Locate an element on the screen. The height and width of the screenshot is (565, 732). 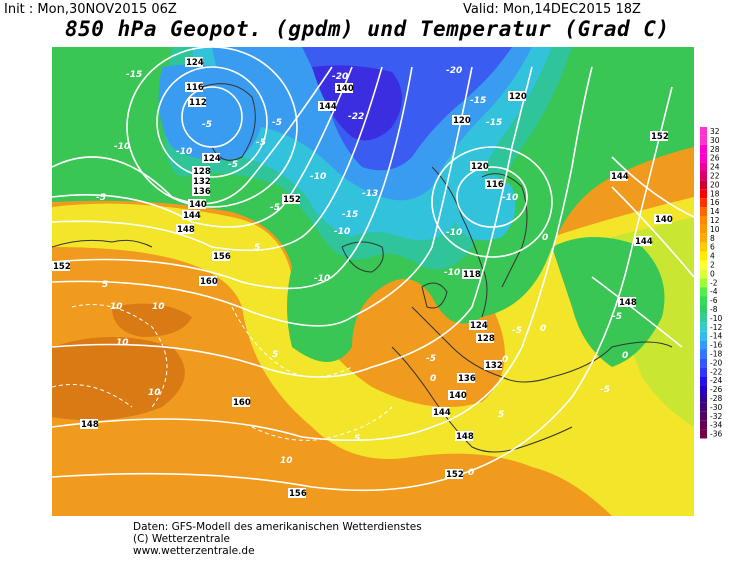
legend-tick-label: -24 is located at coordinates (716, 380).